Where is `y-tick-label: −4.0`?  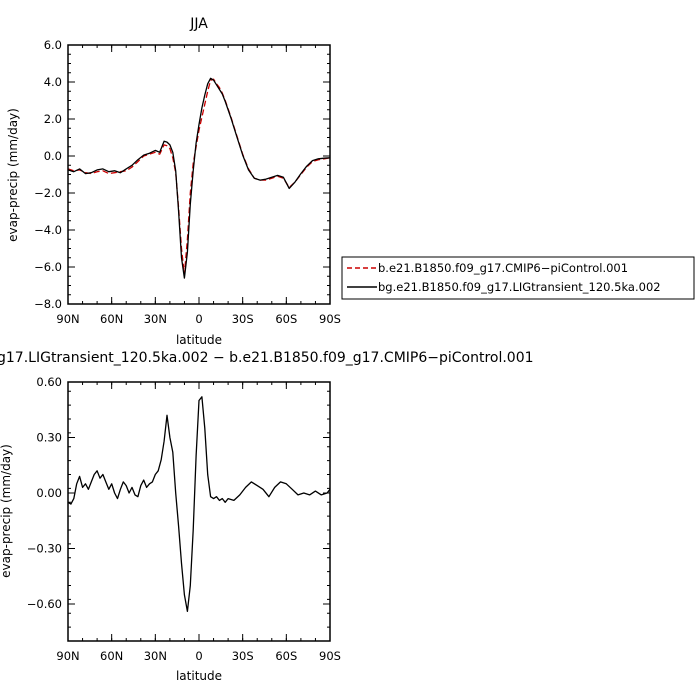
y-tick-label: −4.0 is located at coordinates (48, 230).